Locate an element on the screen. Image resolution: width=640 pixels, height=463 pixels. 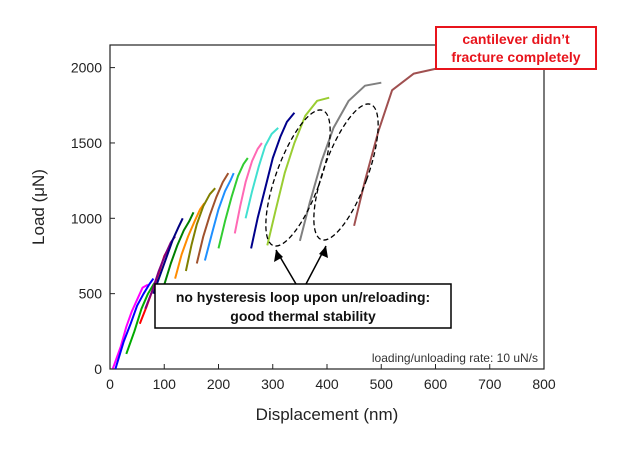
callout-arrowhead-left is located at coordinates (278, 256).